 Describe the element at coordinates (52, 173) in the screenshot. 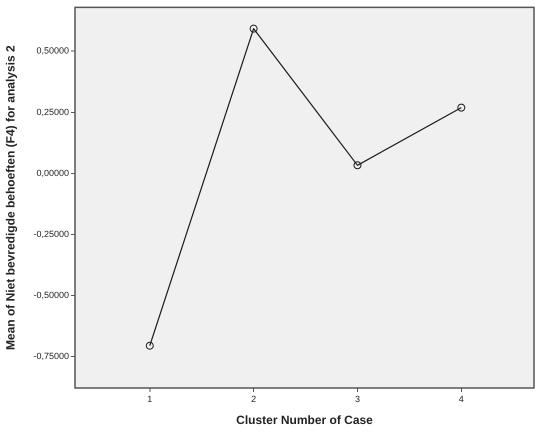

I see `y-tick-label: 0,00000` at that location.